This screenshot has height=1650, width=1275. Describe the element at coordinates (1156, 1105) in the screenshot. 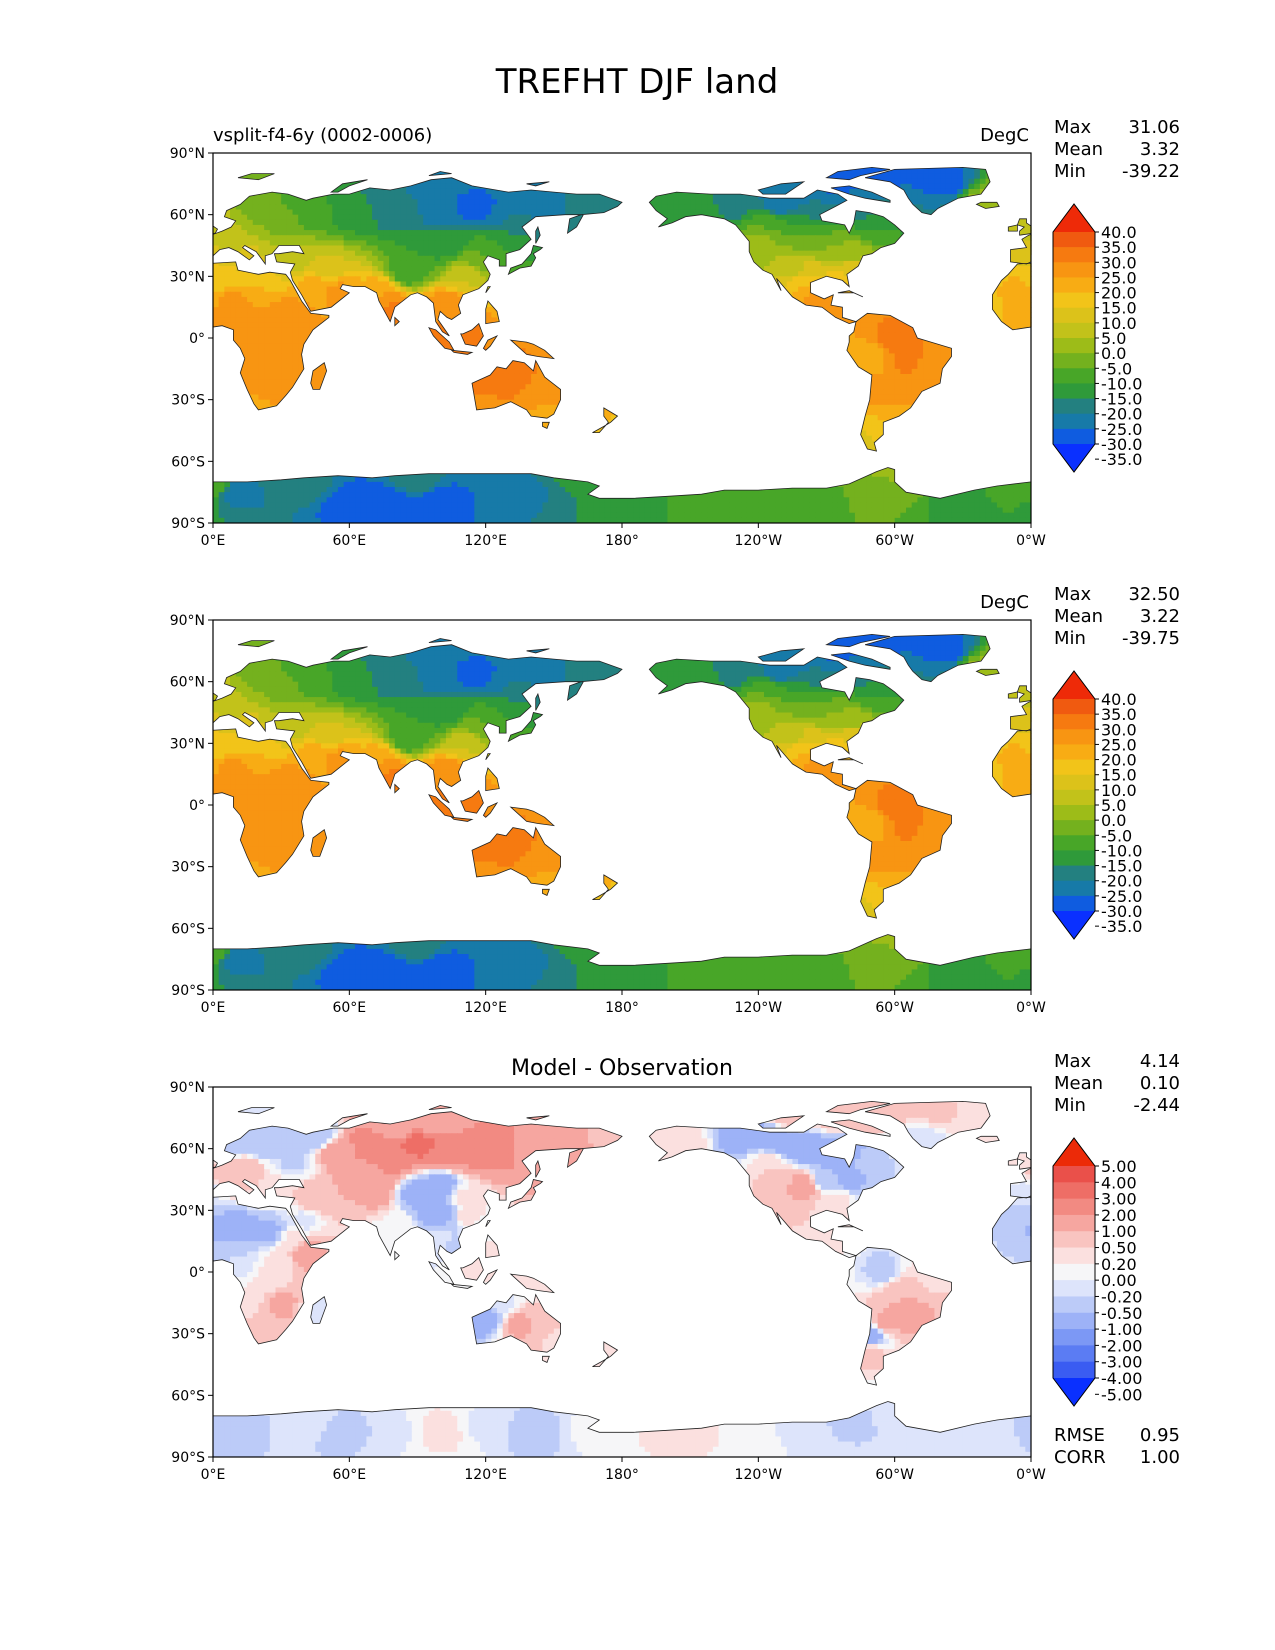

I see `stat-min-value: -2.44` at that location.